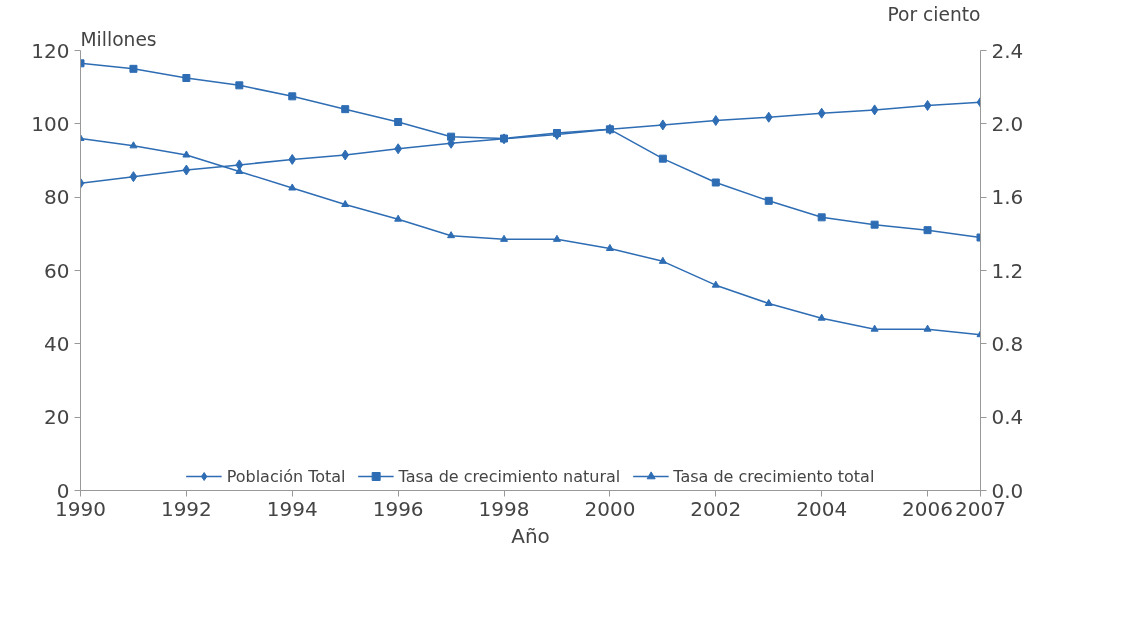 This screenshot has height=623, width=1136. What do you see at coordinates (822, 508) in the screenshot?
I see `x-tick-label: 2004` at bounding box center [822, 508].